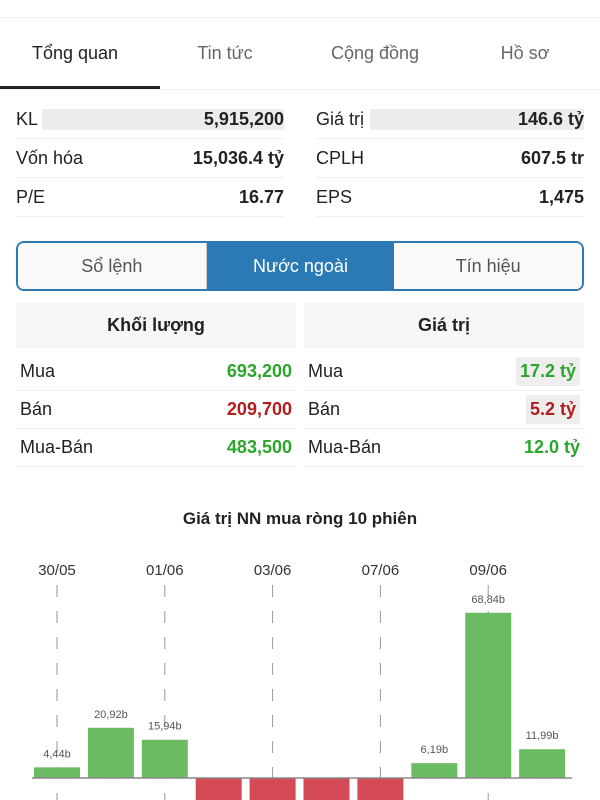 The image size is (600, 800). What do you see at coordinates (552, 409) in the screenshot?
I see `row-value: 5.2 tỷ` at bounding box center [552, 409].